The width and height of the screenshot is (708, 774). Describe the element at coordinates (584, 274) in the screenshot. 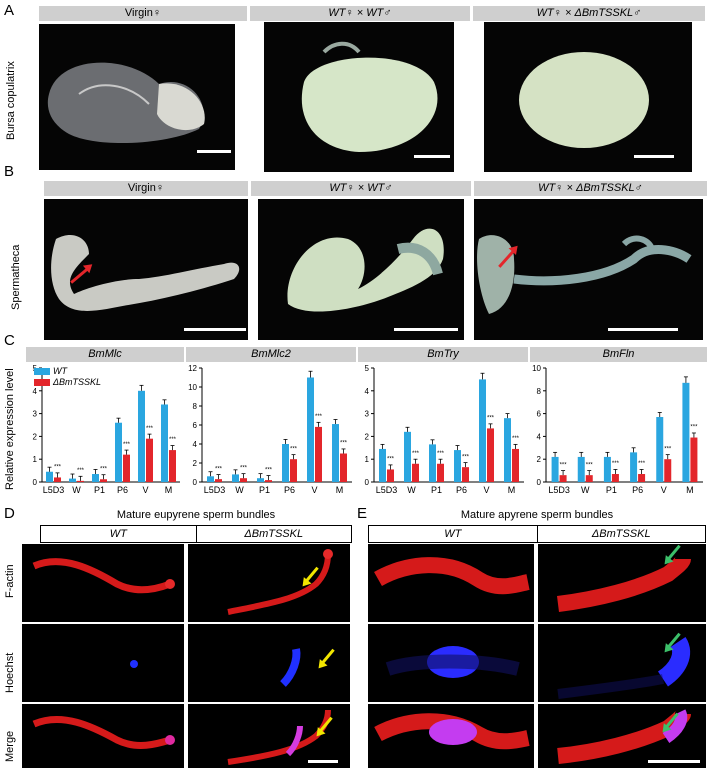

I see `spermatheca-mutant-tissue` at that location.